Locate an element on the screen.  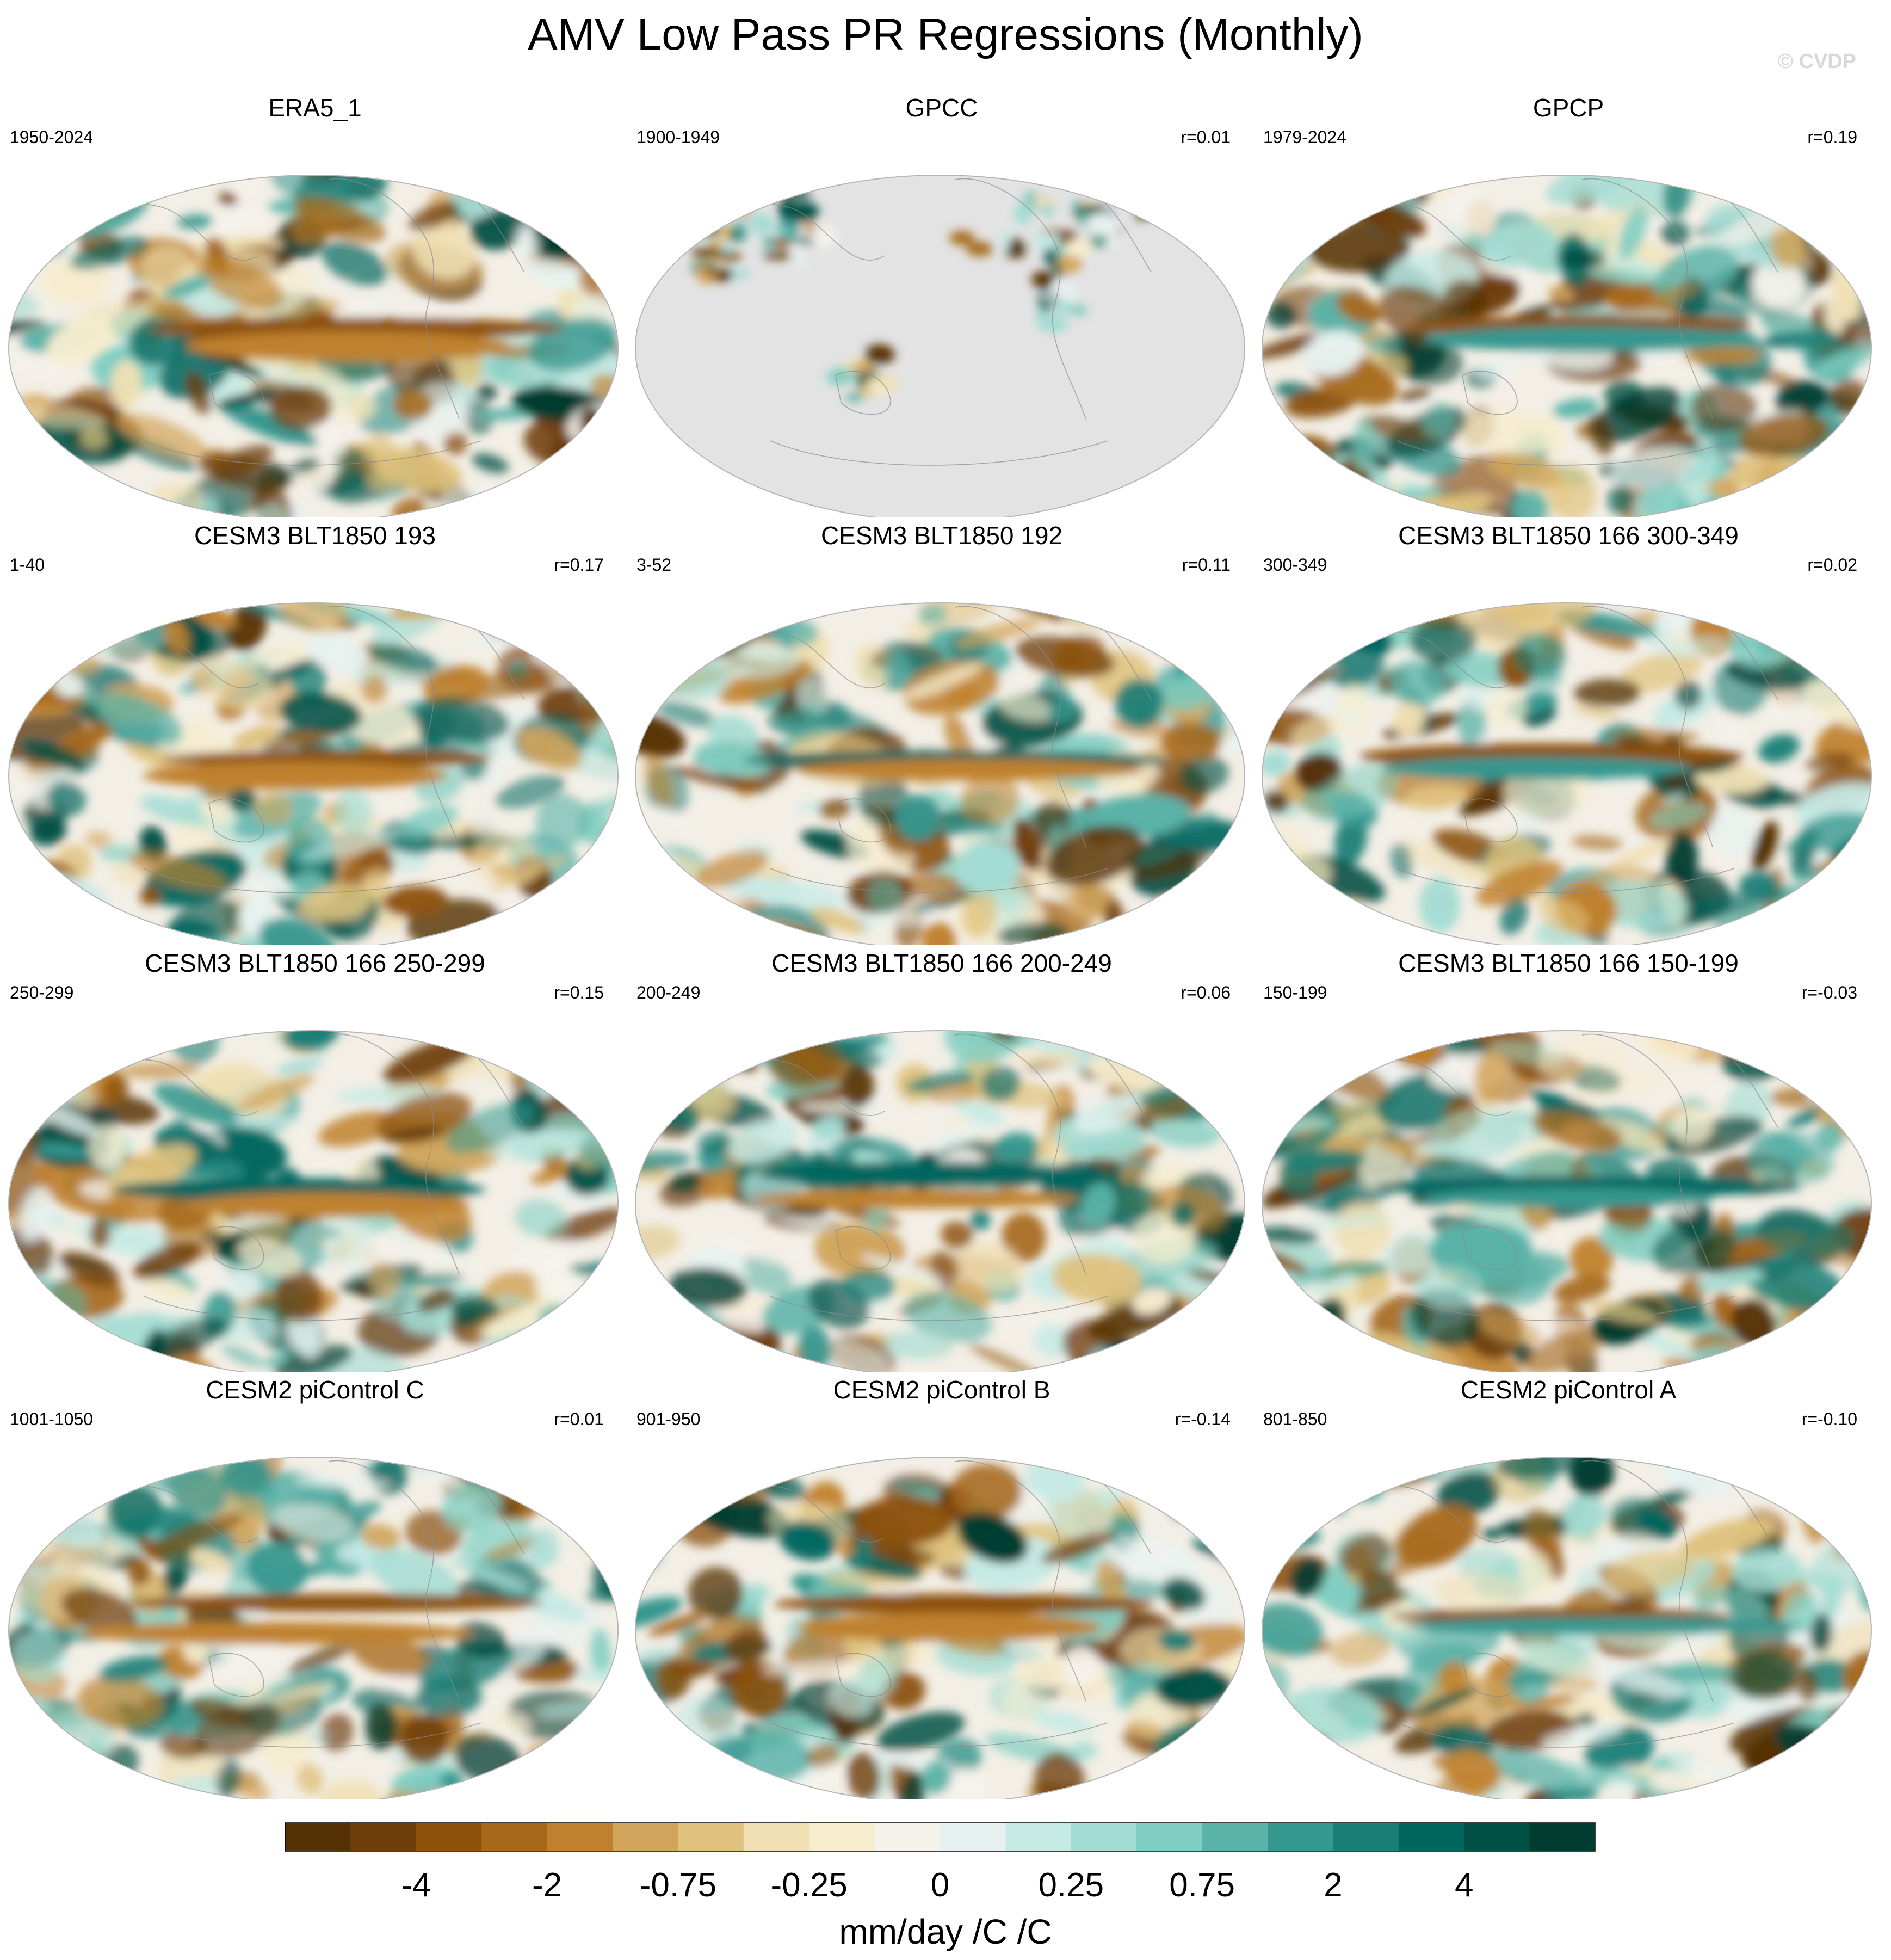
panel-period: 3-52 is located at coordinates (654, 565).